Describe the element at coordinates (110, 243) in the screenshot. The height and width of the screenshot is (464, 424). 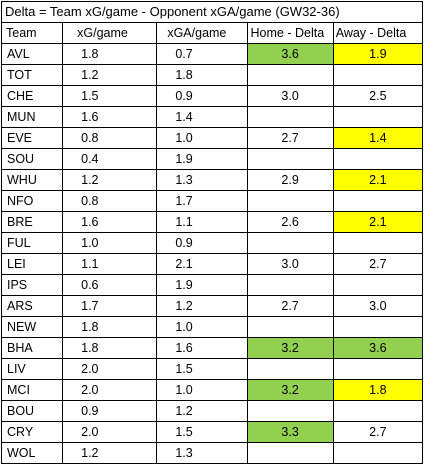
I see `xg-cell: 1.0` at that location.